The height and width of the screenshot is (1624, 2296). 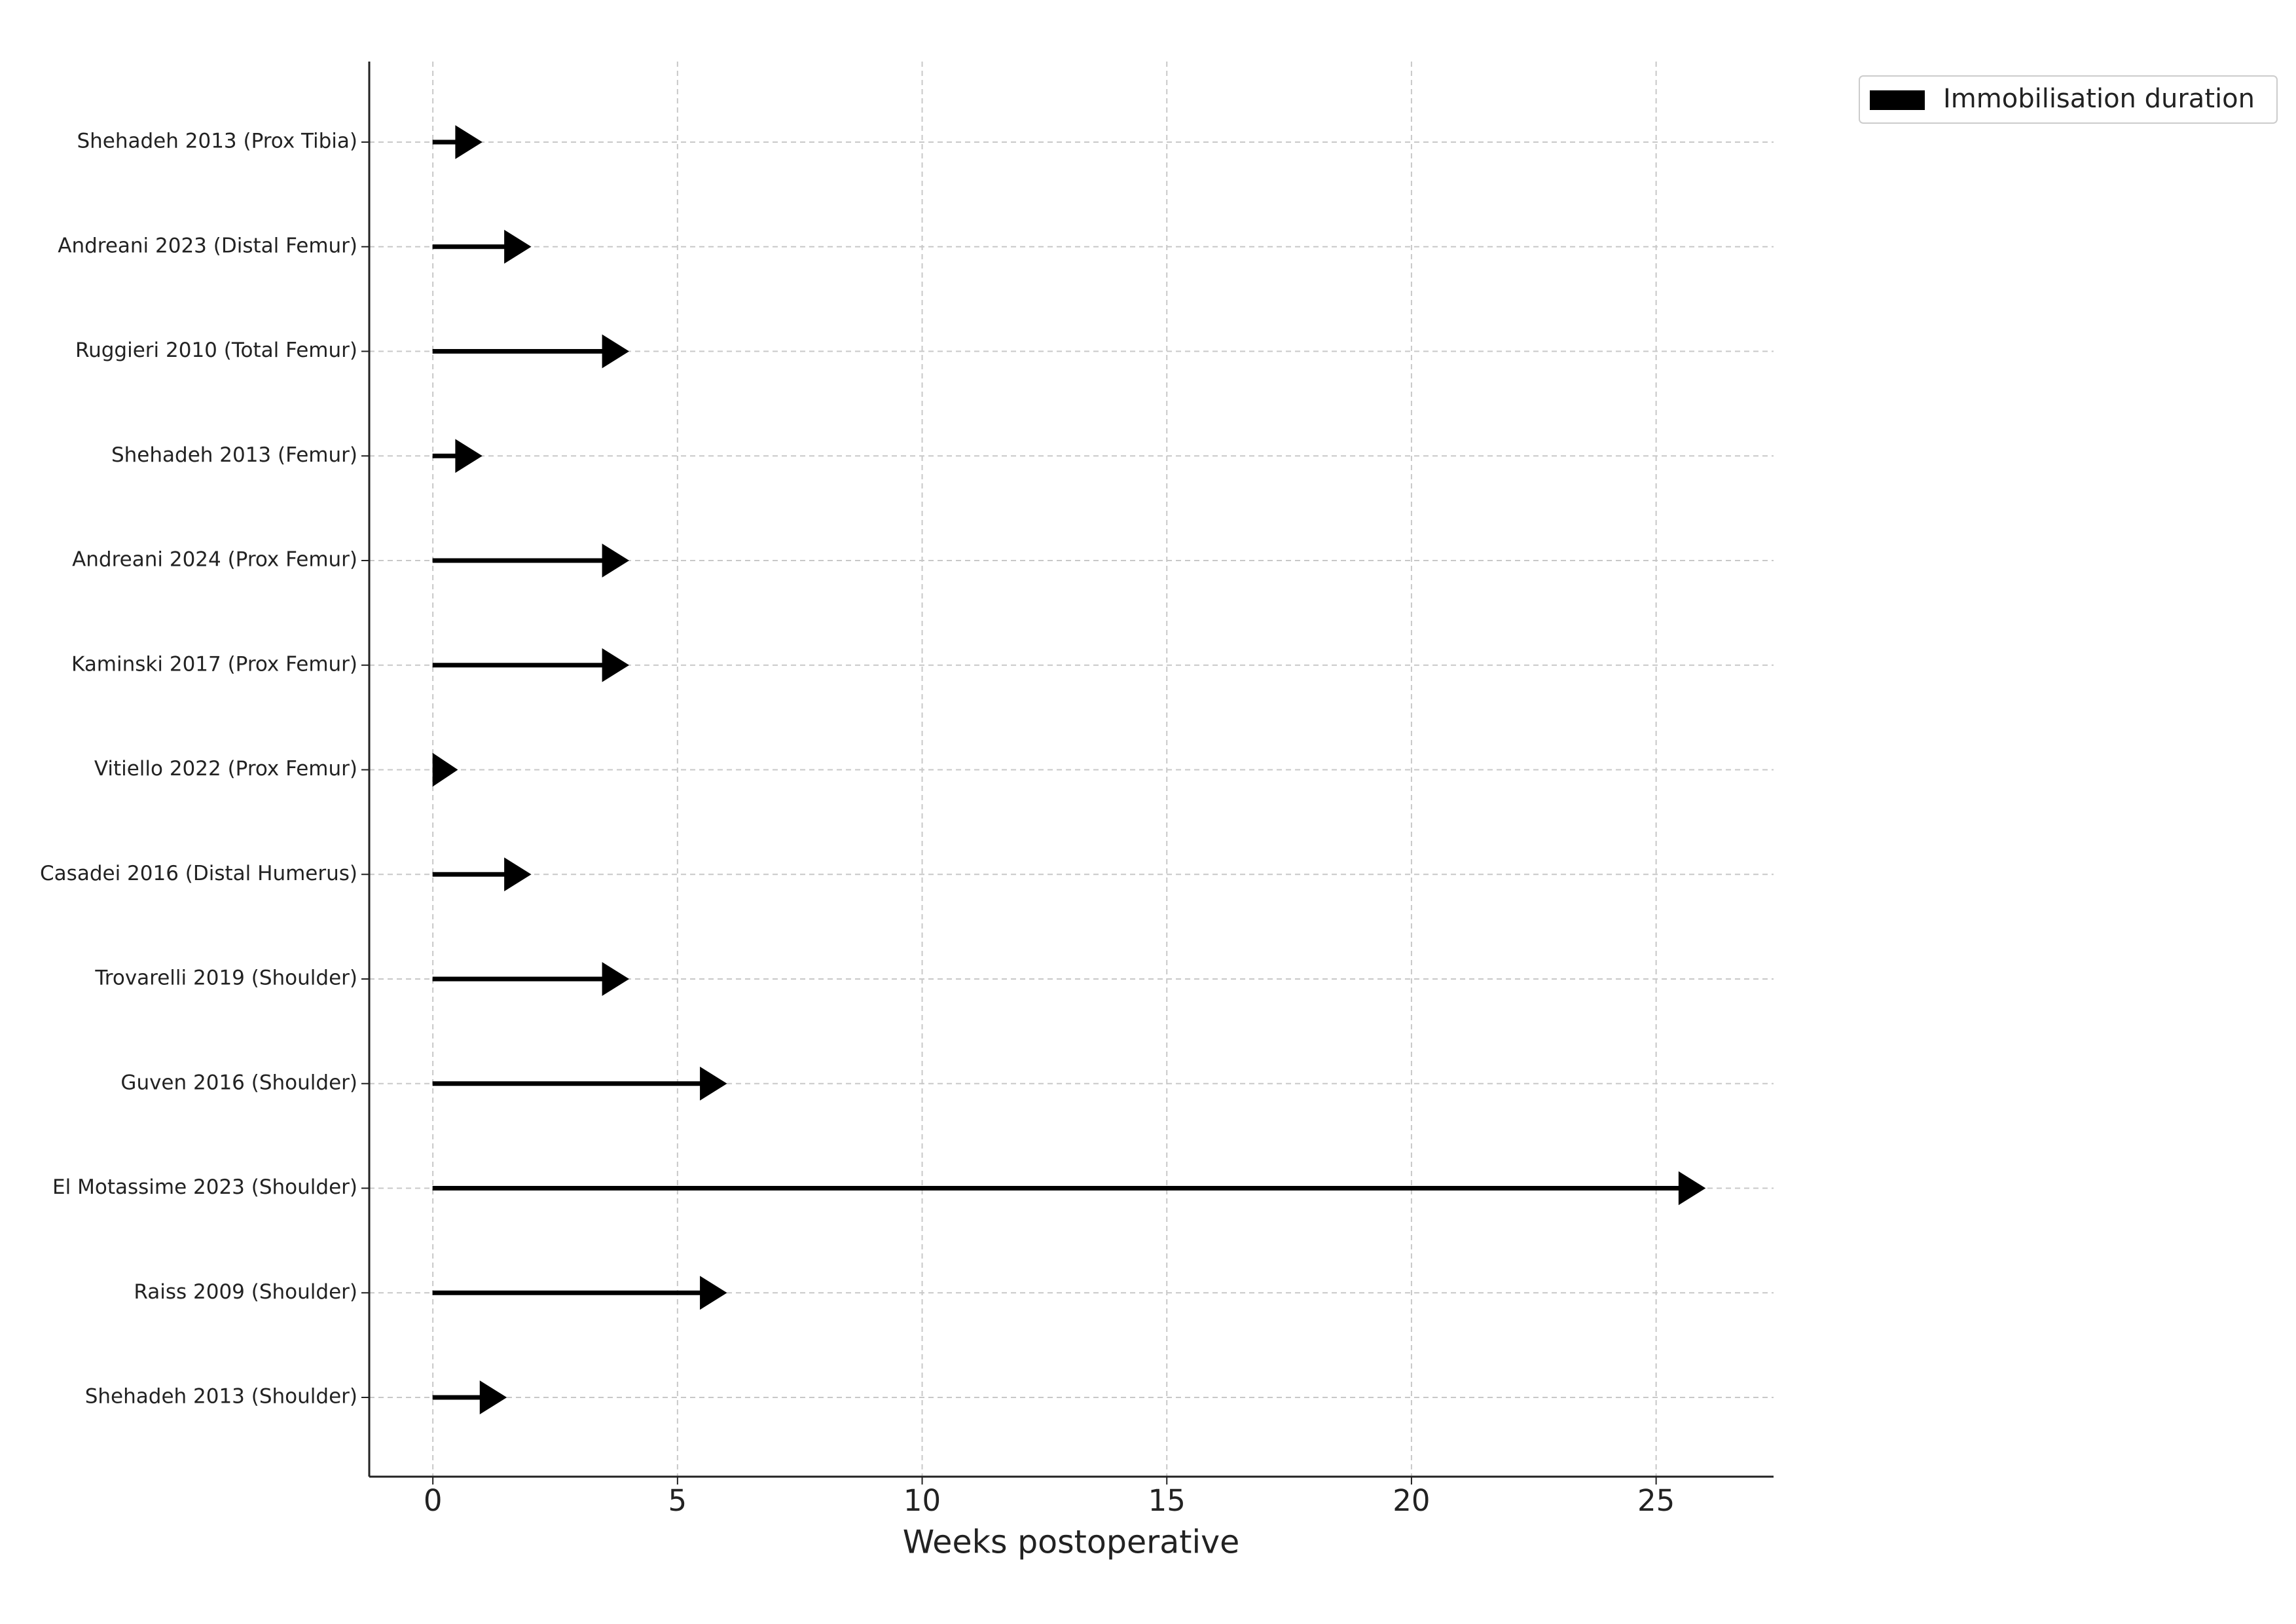 What do you see at coordinates (1656, 1500) in the screenshot?
I see `x-tick-label: 25` at bounding box center [1656, 1500].